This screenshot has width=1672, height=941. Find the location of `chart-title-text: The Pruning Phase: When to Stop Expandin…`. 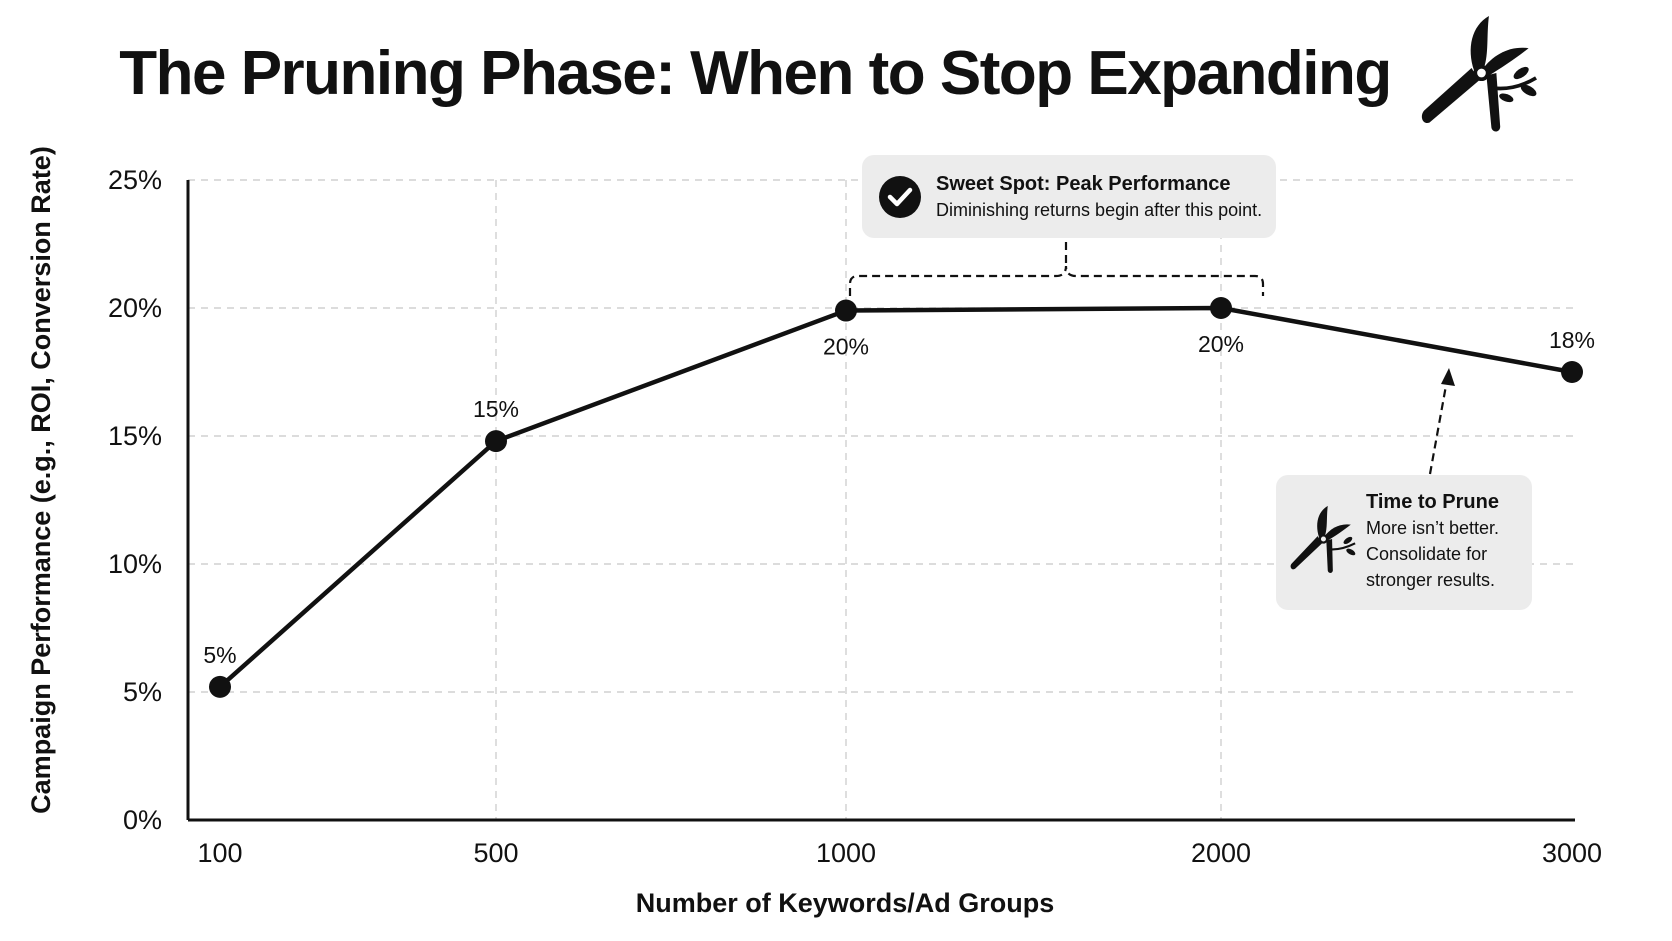

chart-title-text: The Pruning Phase: When to Stop Expandin… is located at coordinates (755, 73).